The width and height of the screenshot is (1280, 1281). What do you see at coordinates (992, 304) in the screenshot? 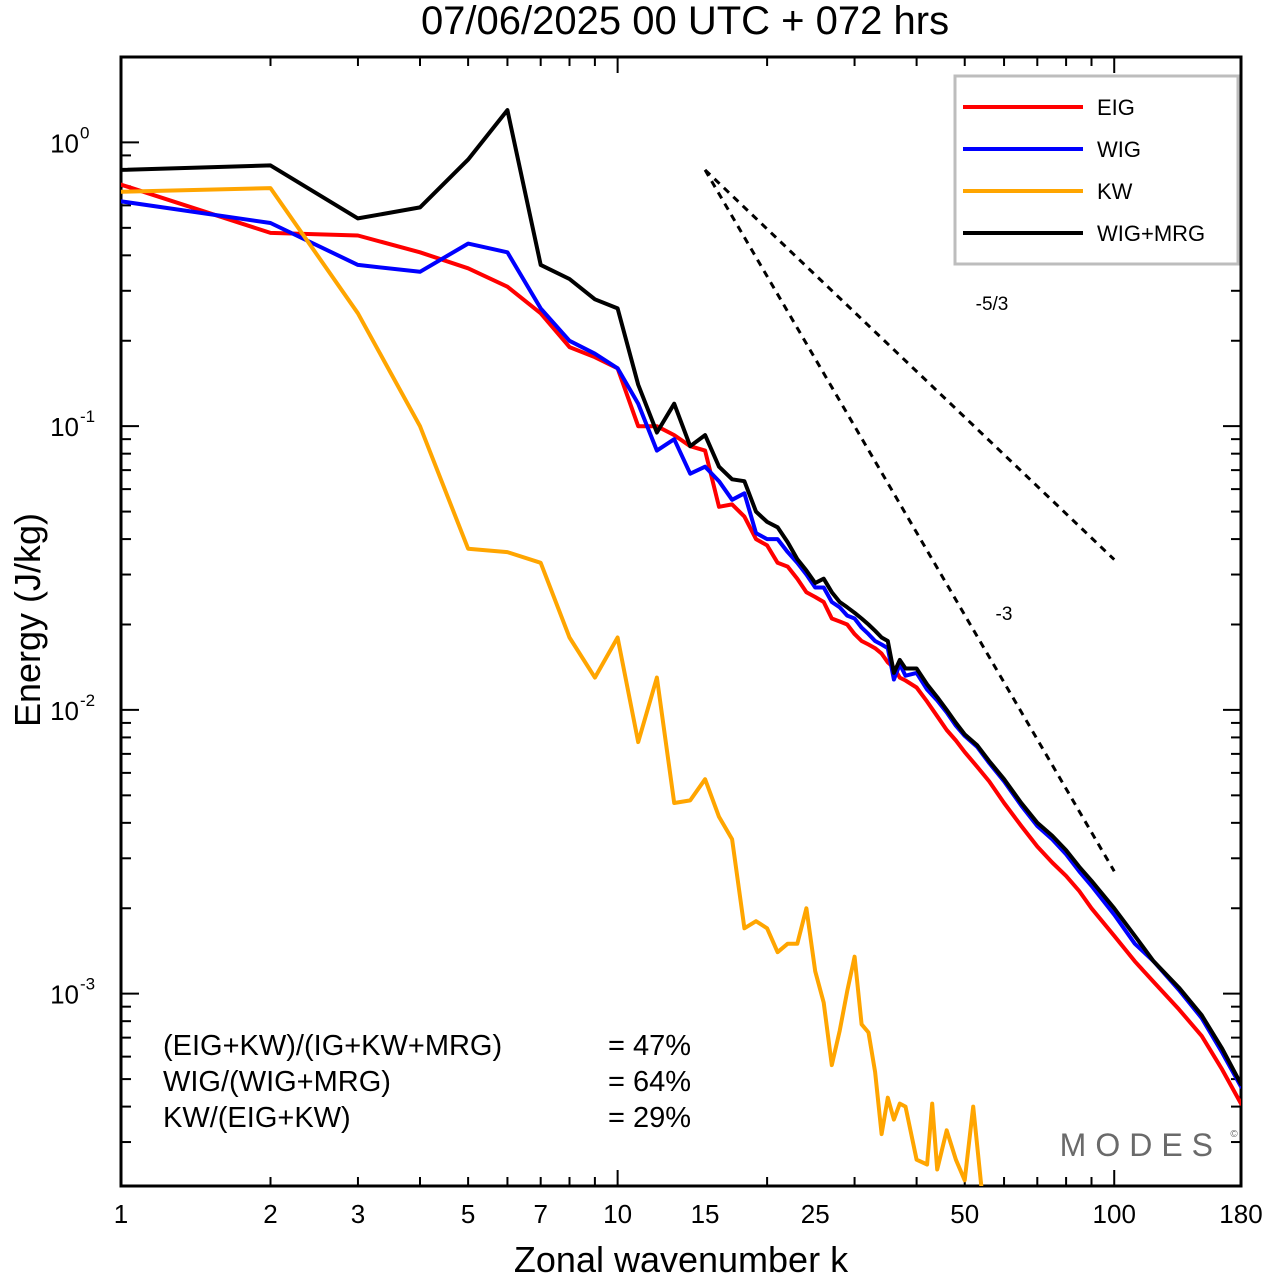
I see `reference-slope-label: -5/3` at bounding box center [992, 304].